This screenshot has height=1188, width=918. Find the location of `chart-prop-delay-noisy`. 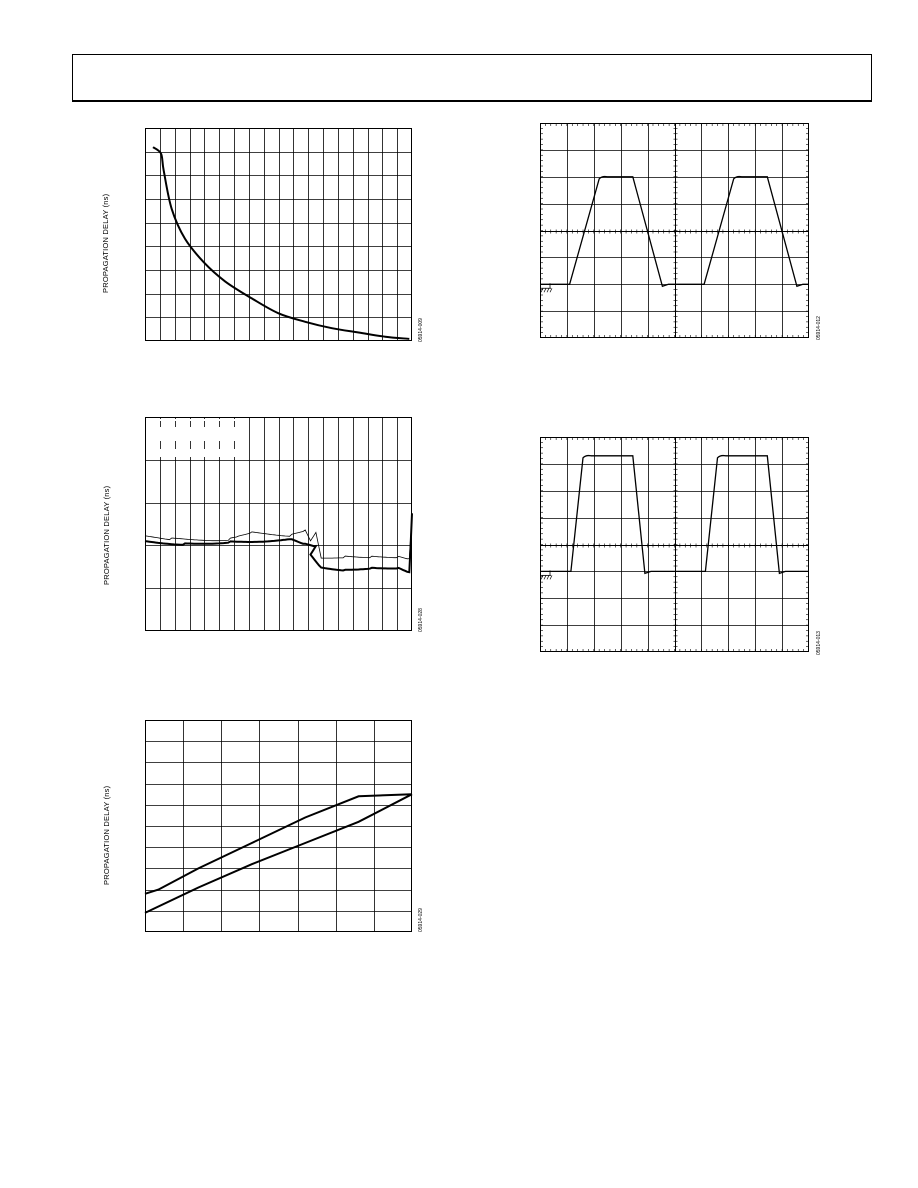

chart-prop-delay-noisy is located at coordinates (278, 524).